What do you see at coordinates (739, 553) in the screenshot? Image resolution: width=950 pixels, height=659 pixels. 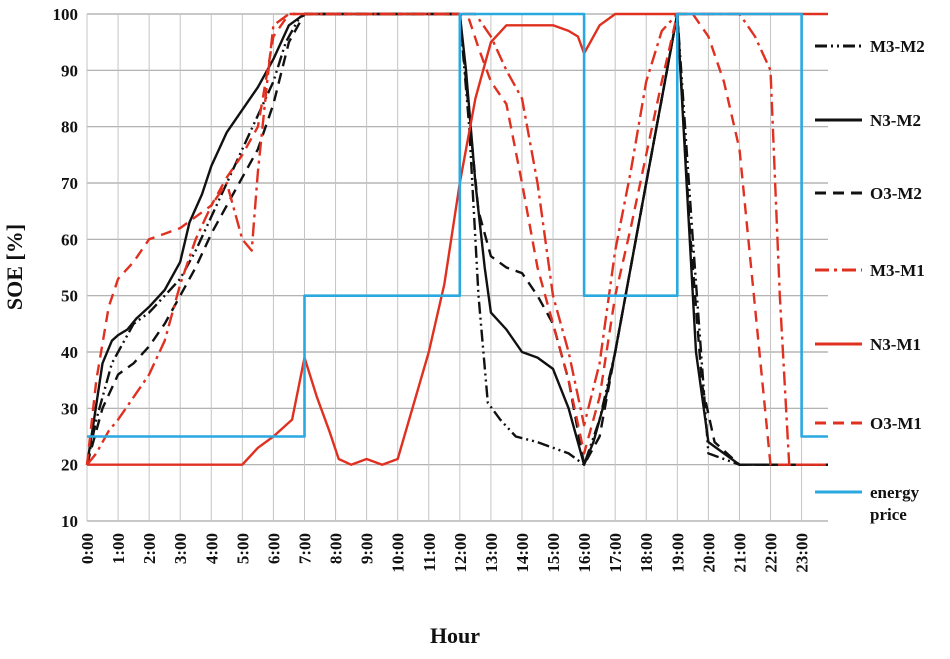 I see `x-tick-label: 21:00` at bounding box center [739, 553].